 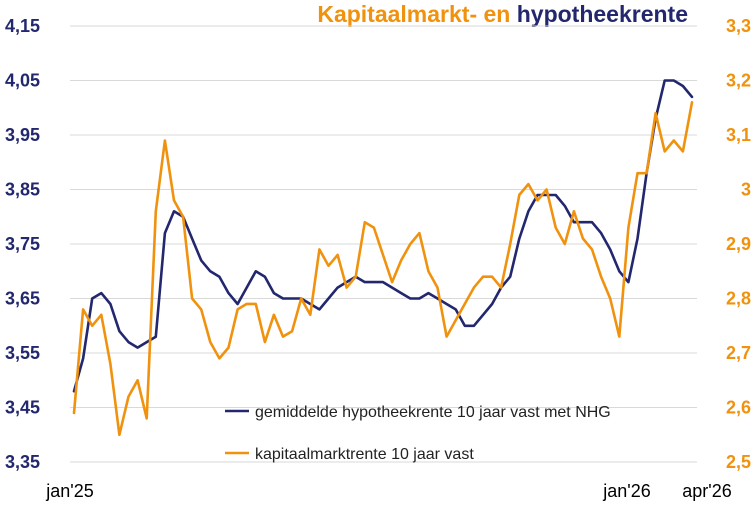 What do you see at coordinates (746, 190) in the screenshot?
I see `right-tick-label: 3` at bounding box center [746, 190].